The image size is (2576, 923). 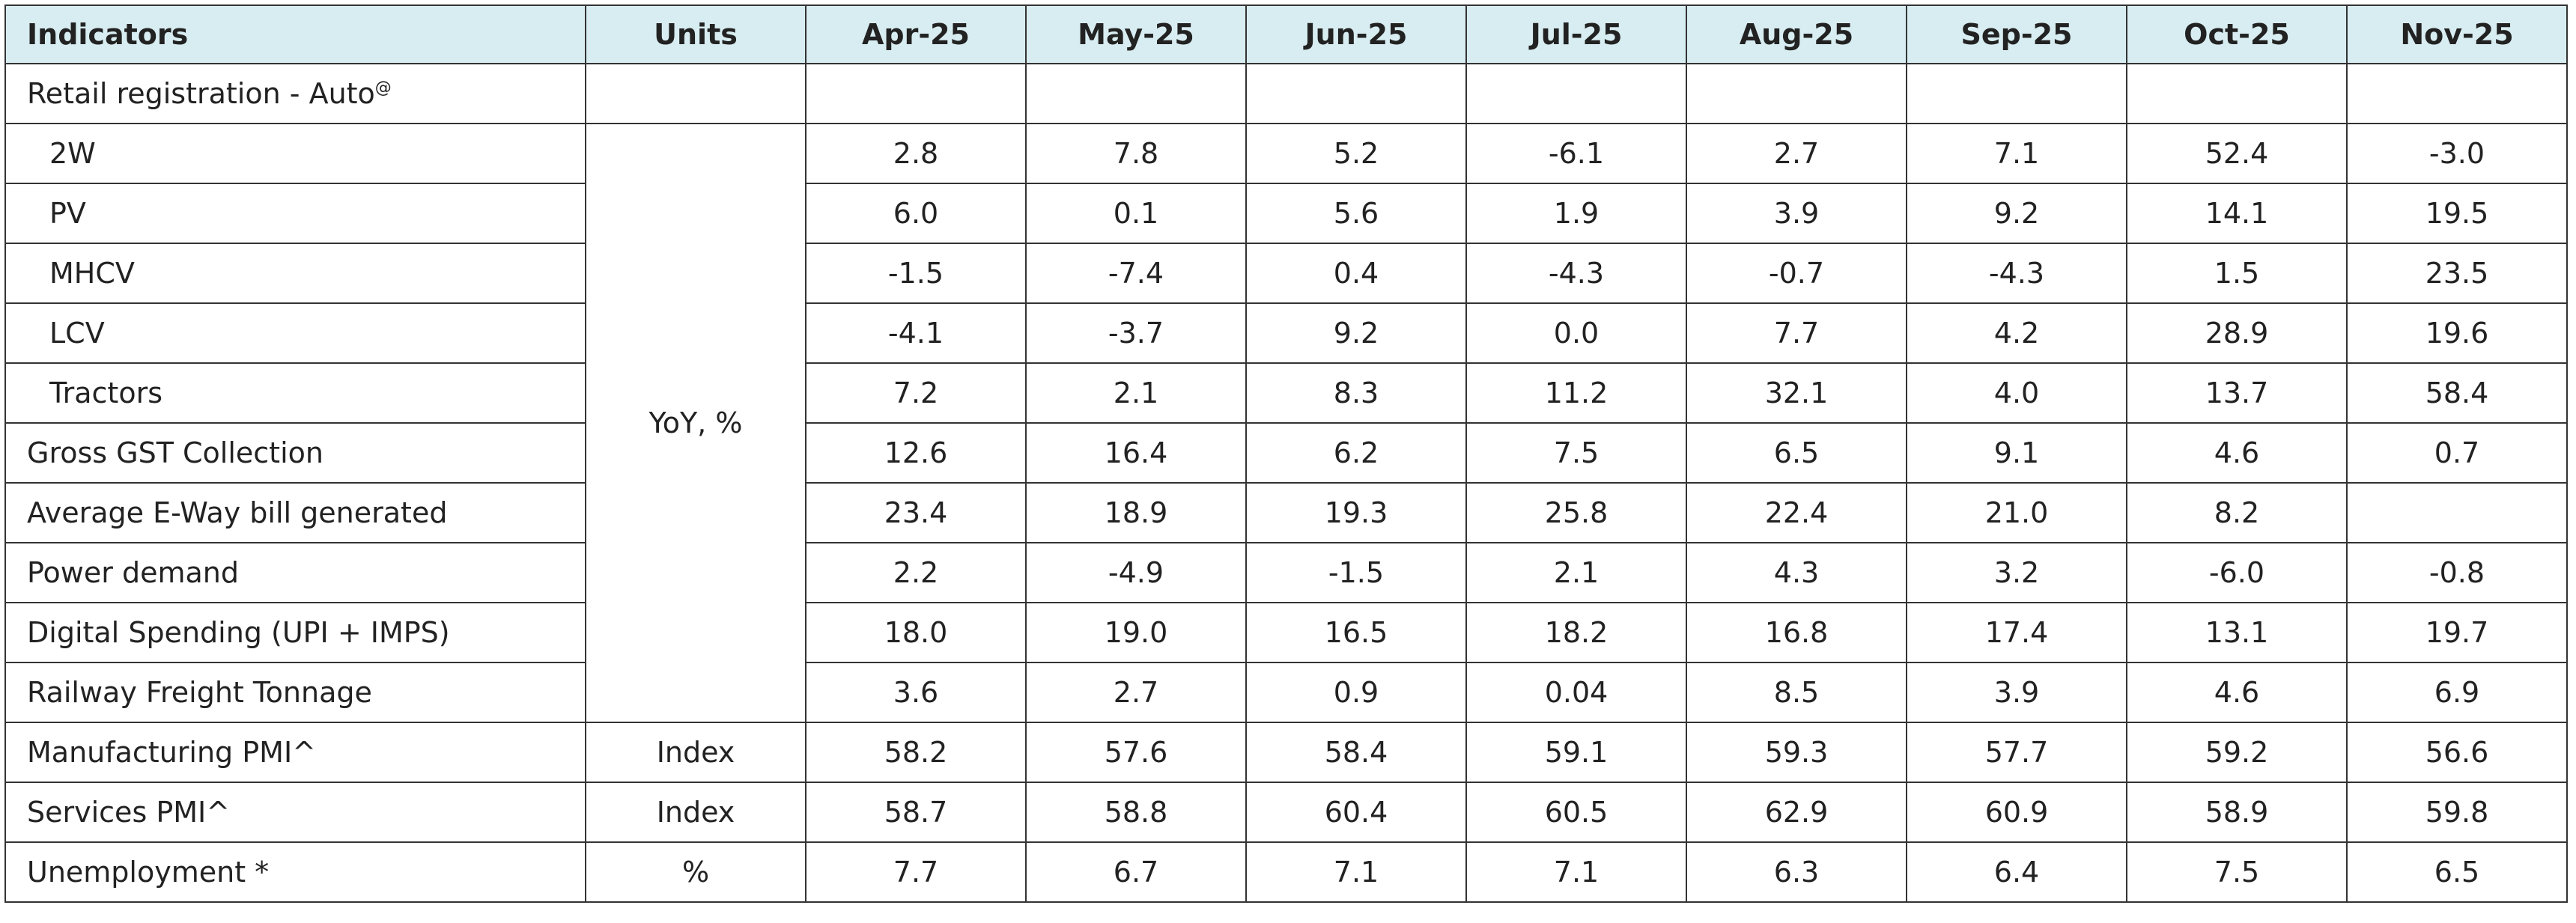 I want to click on unit-cell: YoY, %, so click(x=695, y=423).